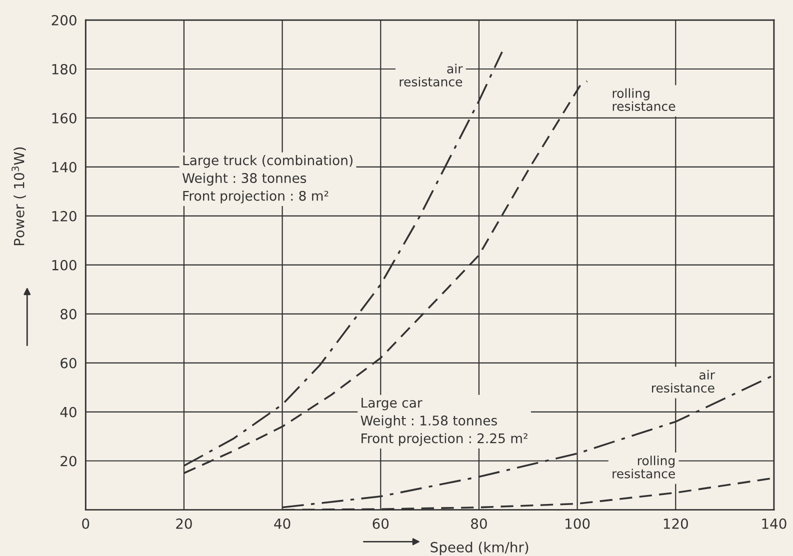 The image size is (793, 556). I want to click on x-tick-label: 20, so click(184, 523).